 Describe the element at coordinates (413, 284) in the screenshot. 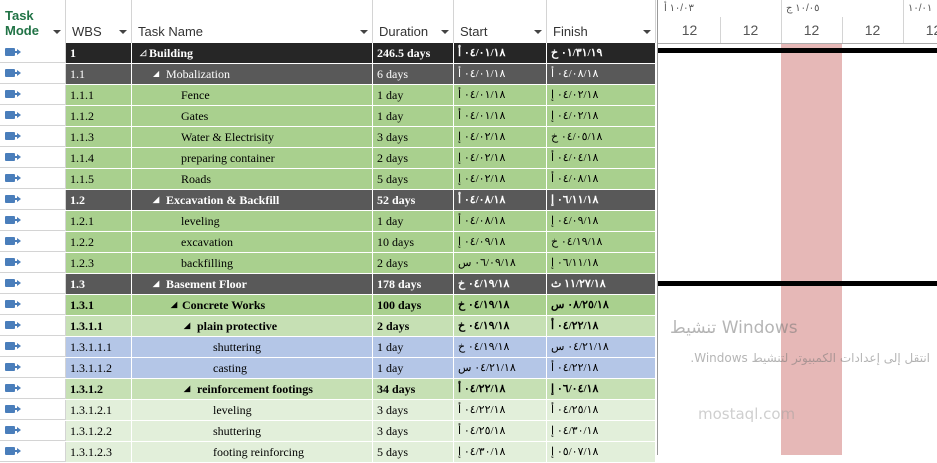

I see `duration-cell: 178 days` at that location.